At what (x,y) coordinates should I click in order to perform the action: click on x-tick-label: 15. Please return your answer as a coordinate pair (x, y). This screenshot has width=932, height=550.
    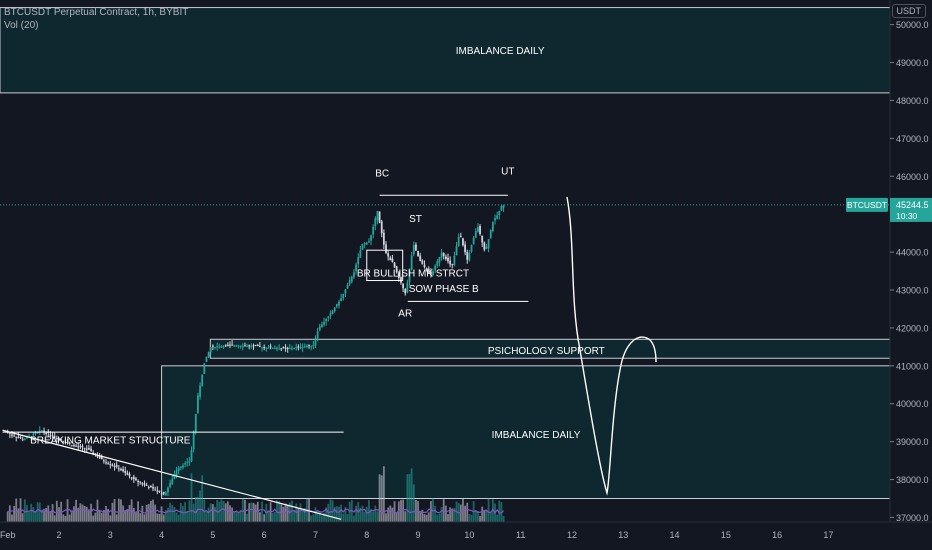
    Looking at the image, I should click on (726, 535).